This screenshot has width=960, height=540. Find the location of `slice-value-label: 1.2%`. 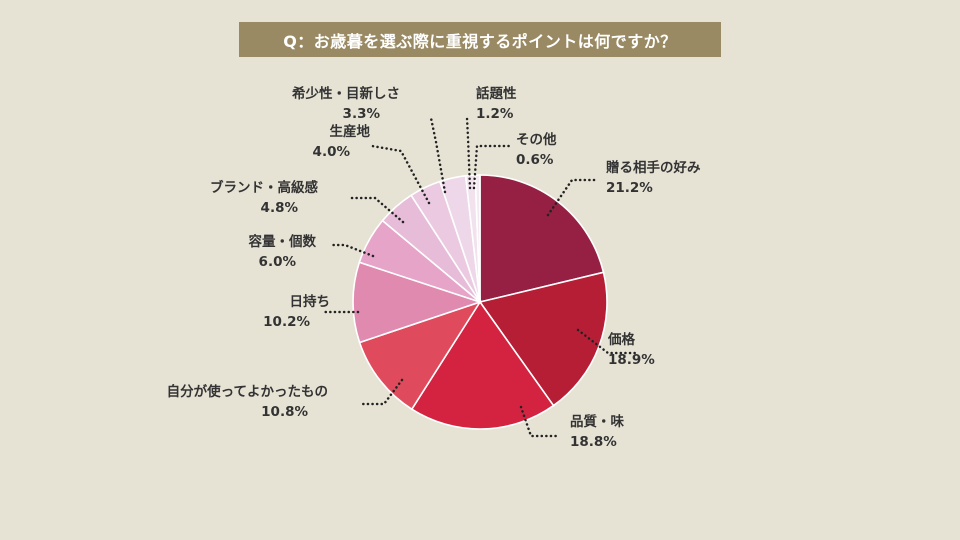

slice-value-label: 1.2% is located at coordinates (495, 114).